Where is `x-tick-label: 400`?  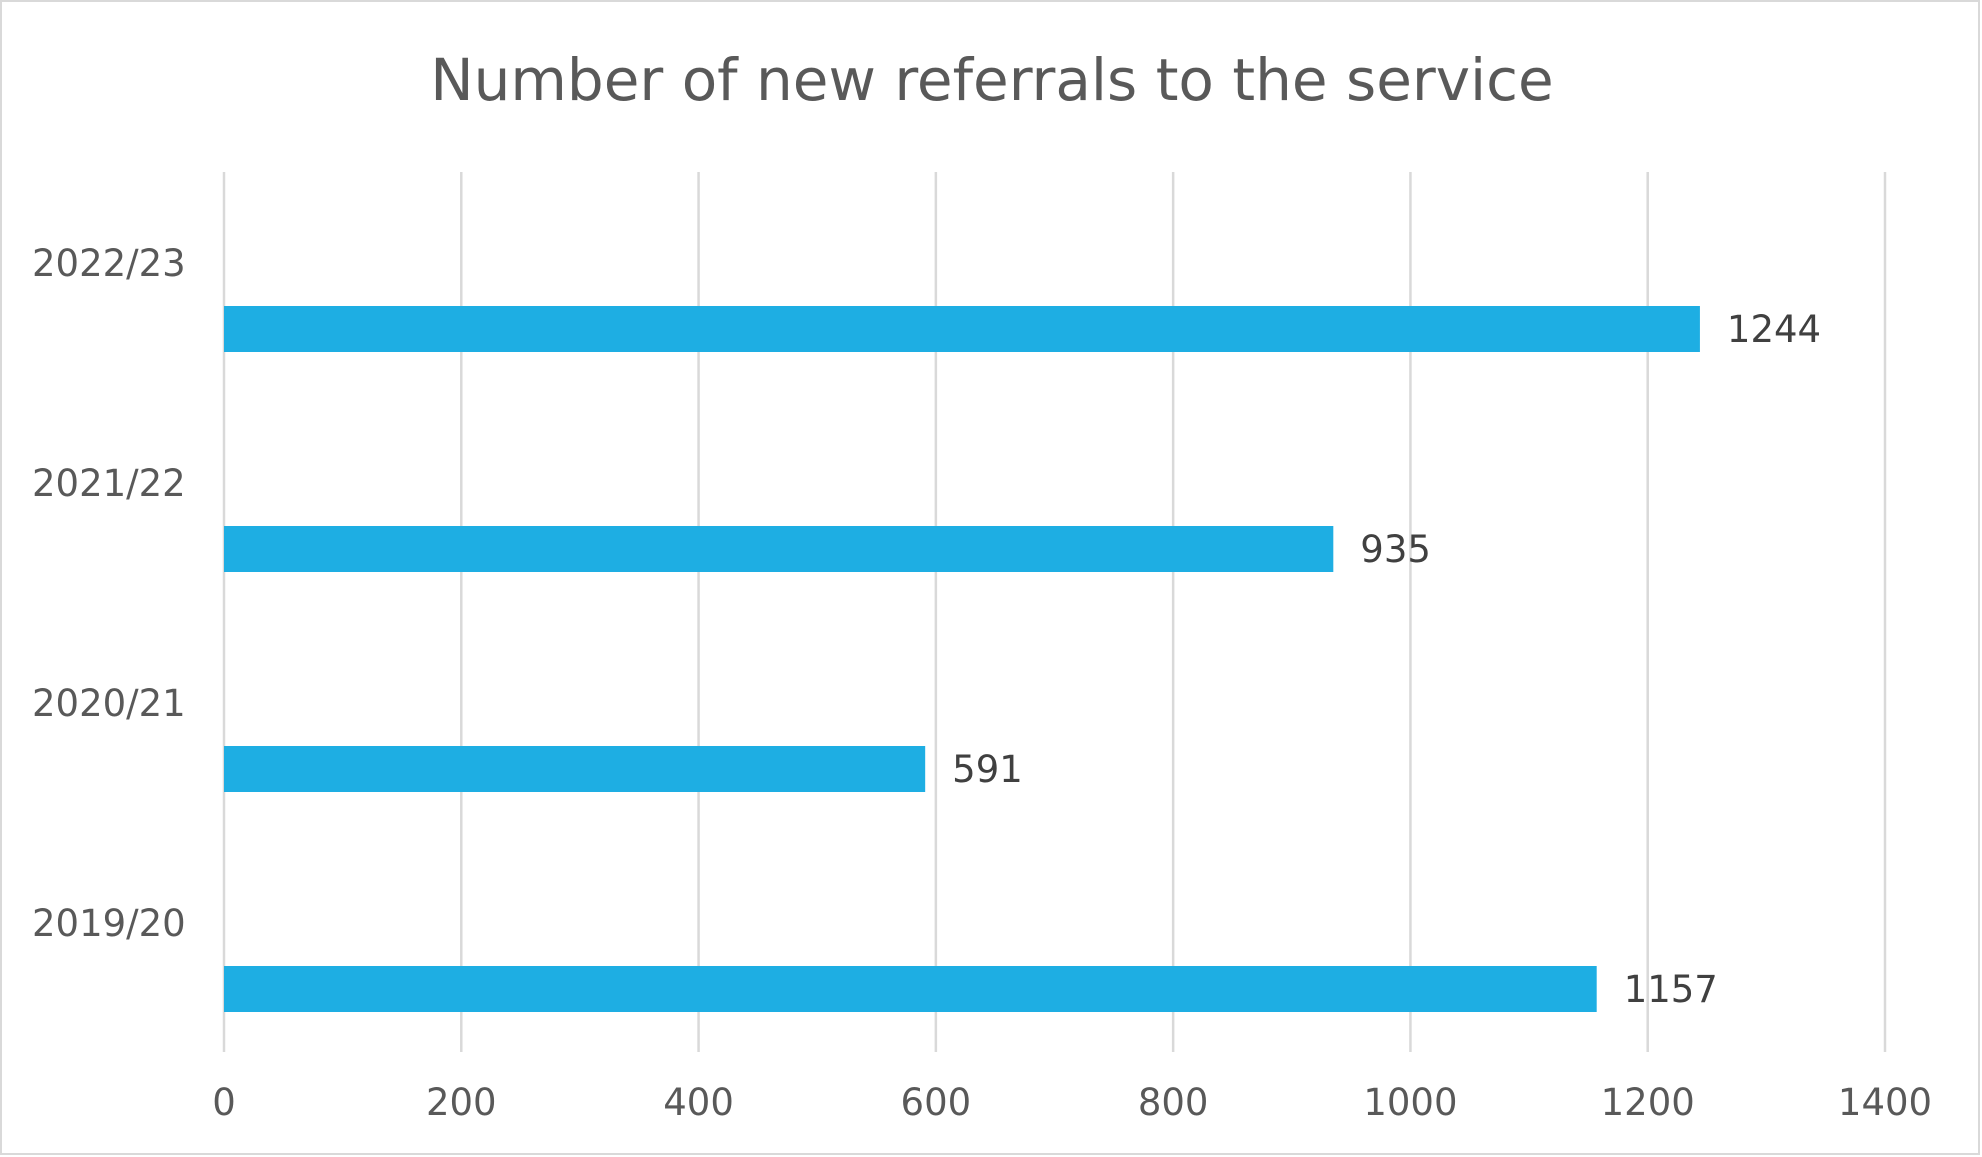
x-tick-label: 400 is located at coordinates (698, 1102).